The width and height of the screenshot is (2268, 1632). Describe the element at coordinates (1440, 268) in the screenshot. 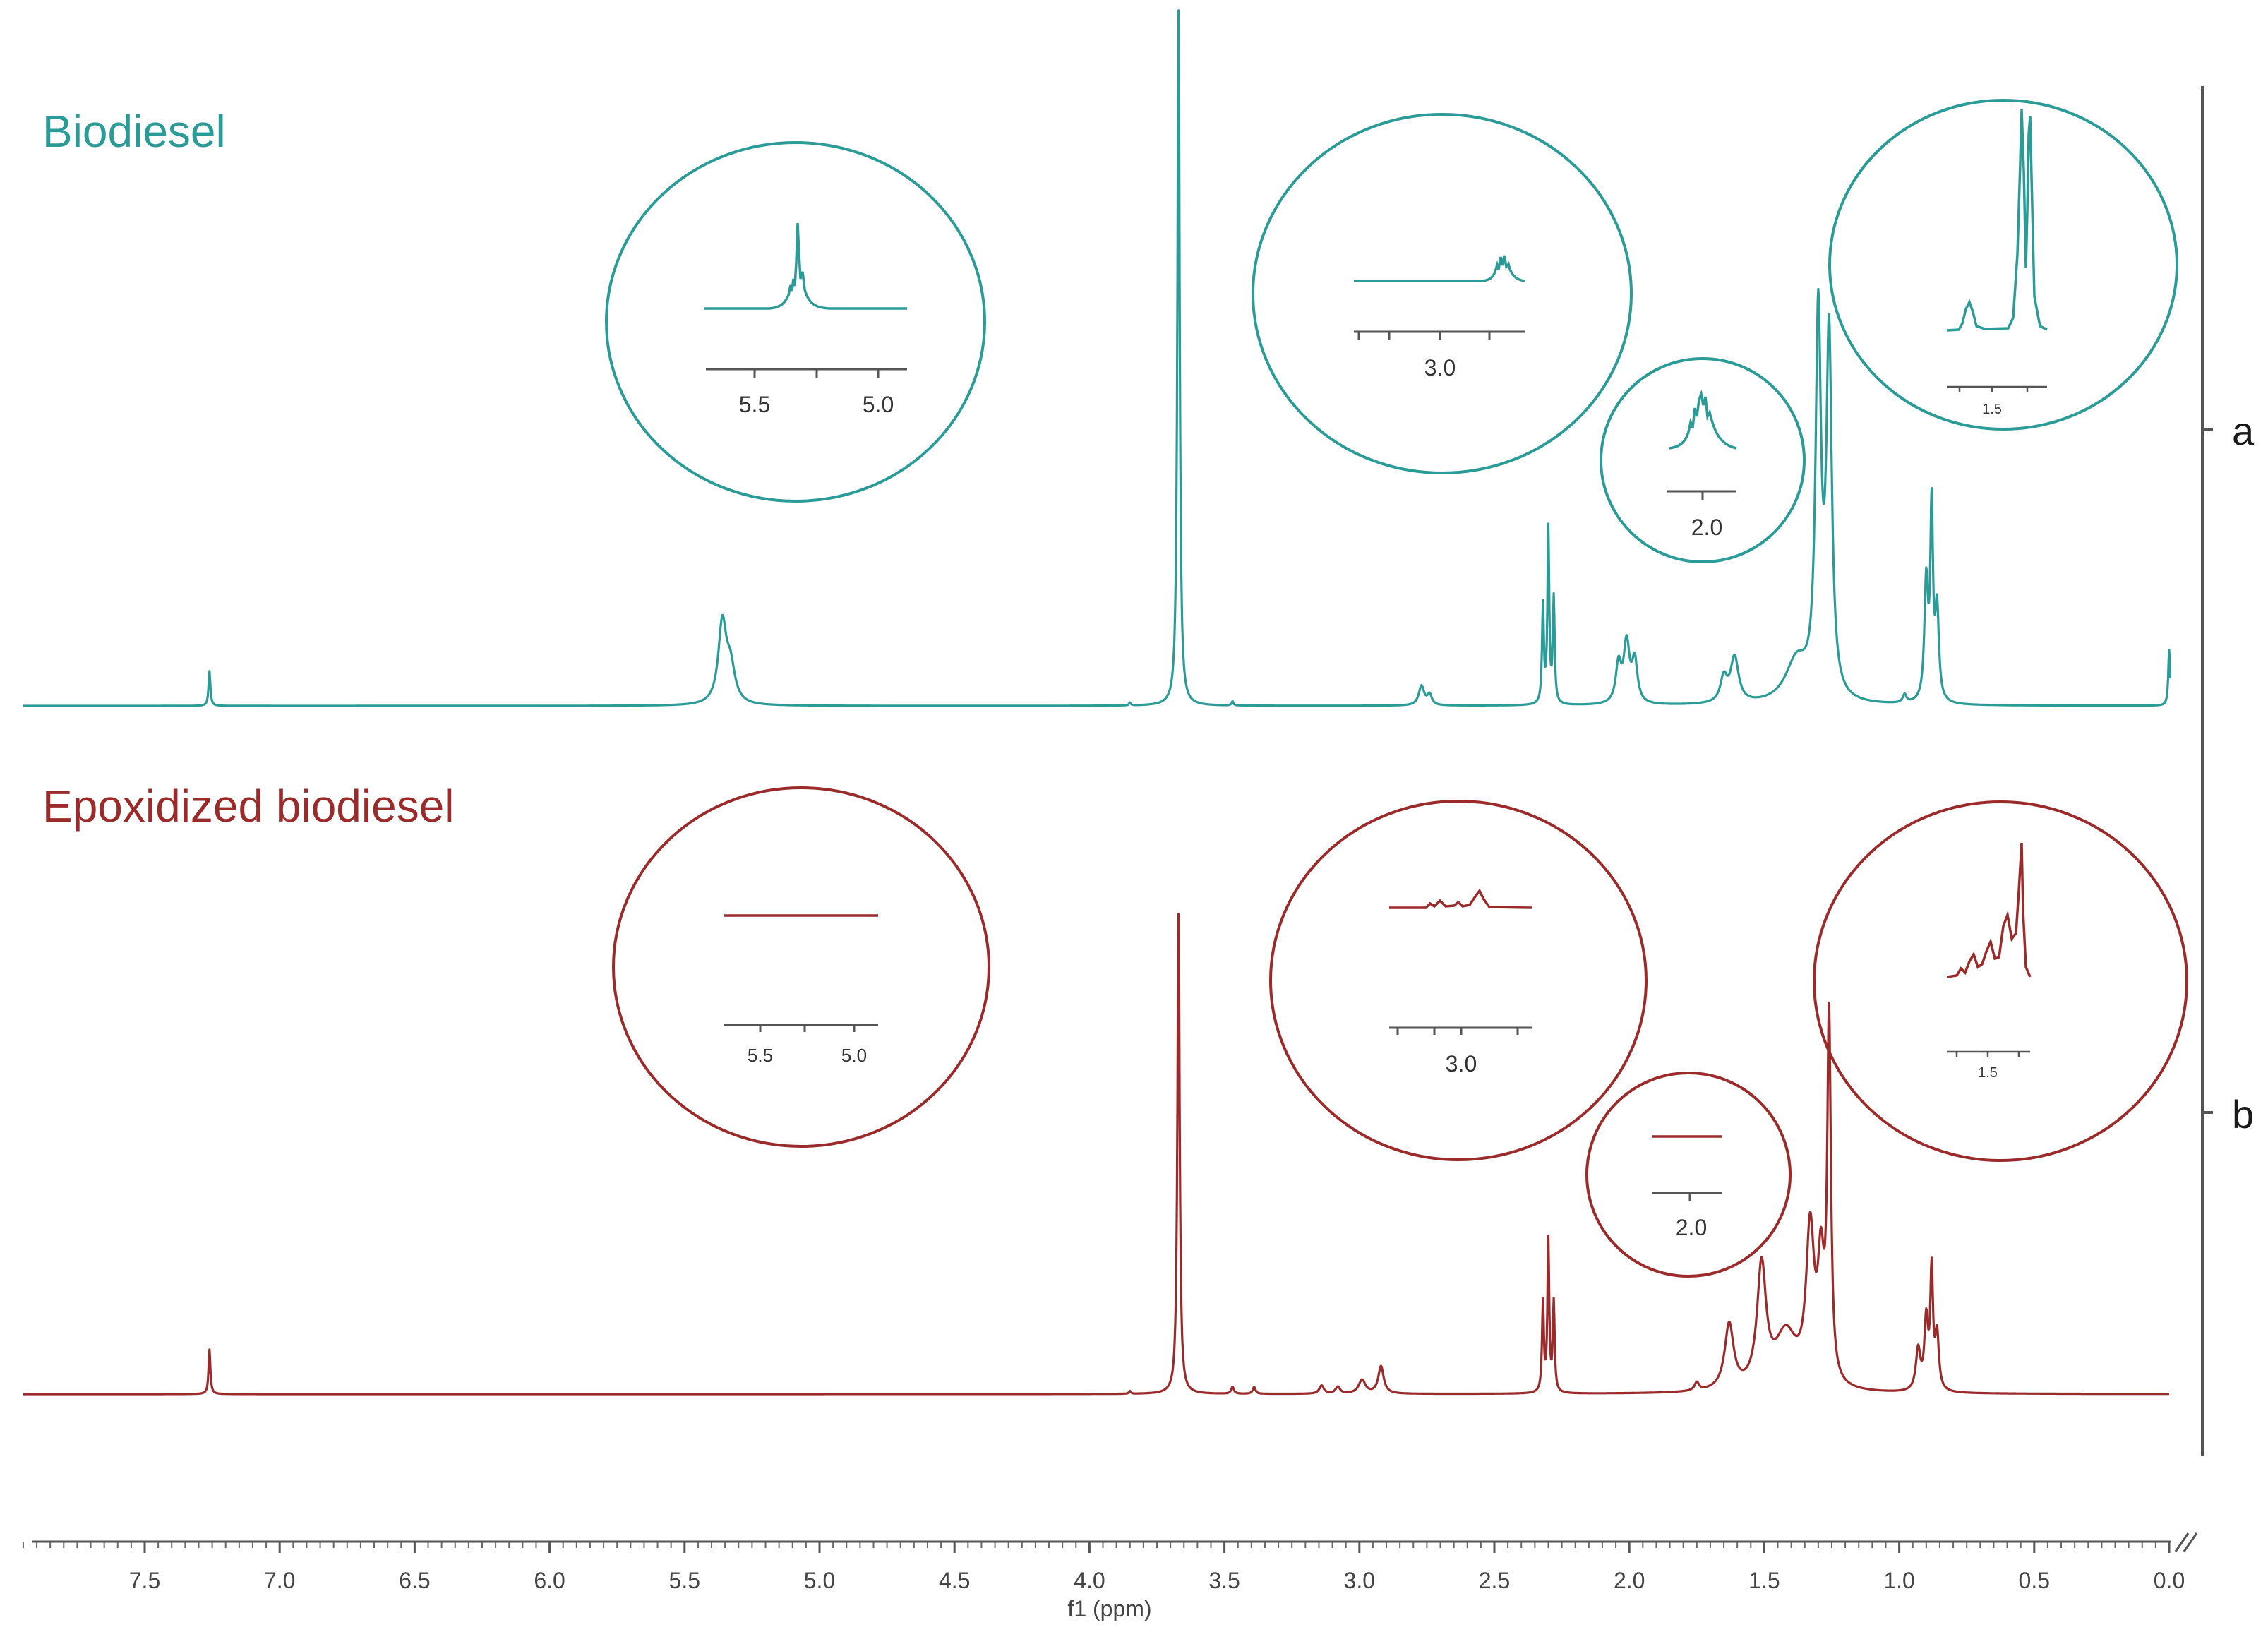

I see `inset-trace-a-bisallylic` at that location.